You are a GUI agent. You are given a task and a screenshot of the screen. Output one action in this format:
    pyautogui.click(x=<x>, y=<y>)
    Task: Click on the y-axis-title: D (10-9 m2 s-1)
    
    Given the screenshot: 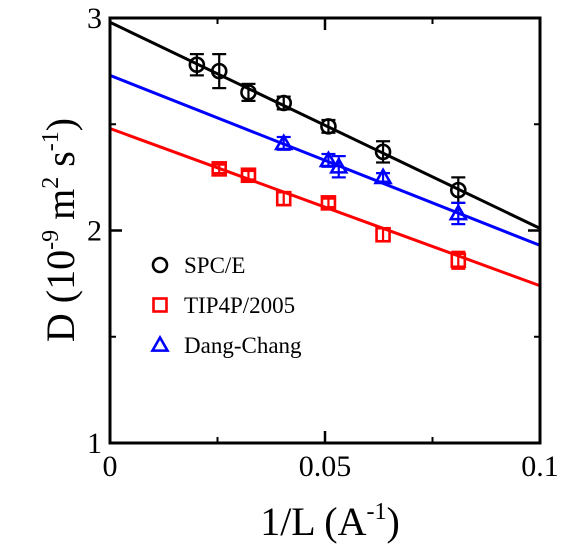 What is the action you would take?
    pyautogui.click(x=60, y=230)
    